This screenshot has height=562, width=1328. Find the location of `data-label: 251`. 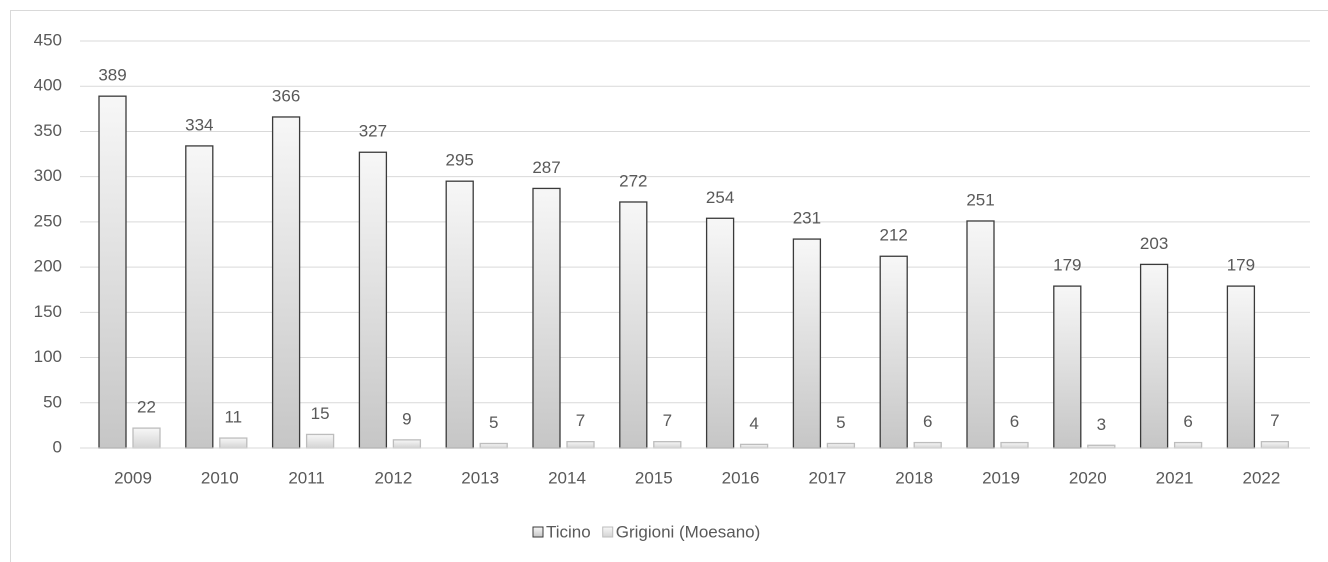

data-label: 251 is located at coordinates (980, 199).